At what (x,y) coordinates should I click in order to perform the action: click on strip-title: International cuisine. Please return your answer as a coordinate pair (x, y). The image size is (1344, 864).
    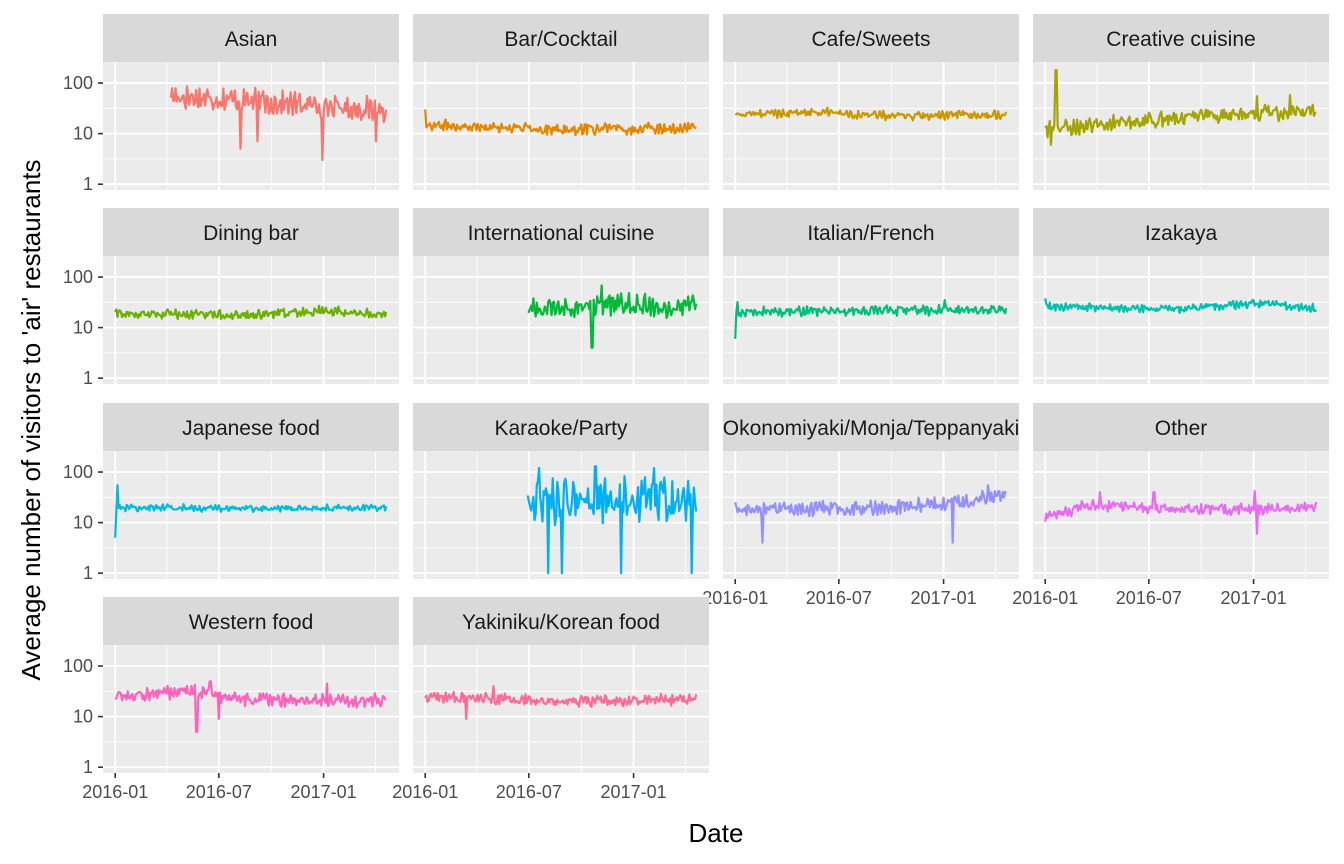
    Looking at the image, I should click on (561, 233).